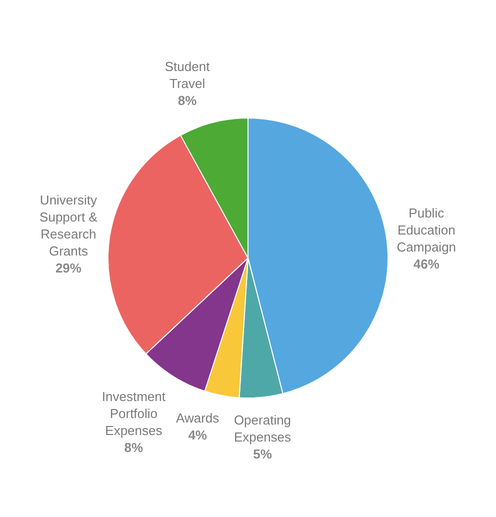  I want to click on data-label: 29%, so click(68, 268).